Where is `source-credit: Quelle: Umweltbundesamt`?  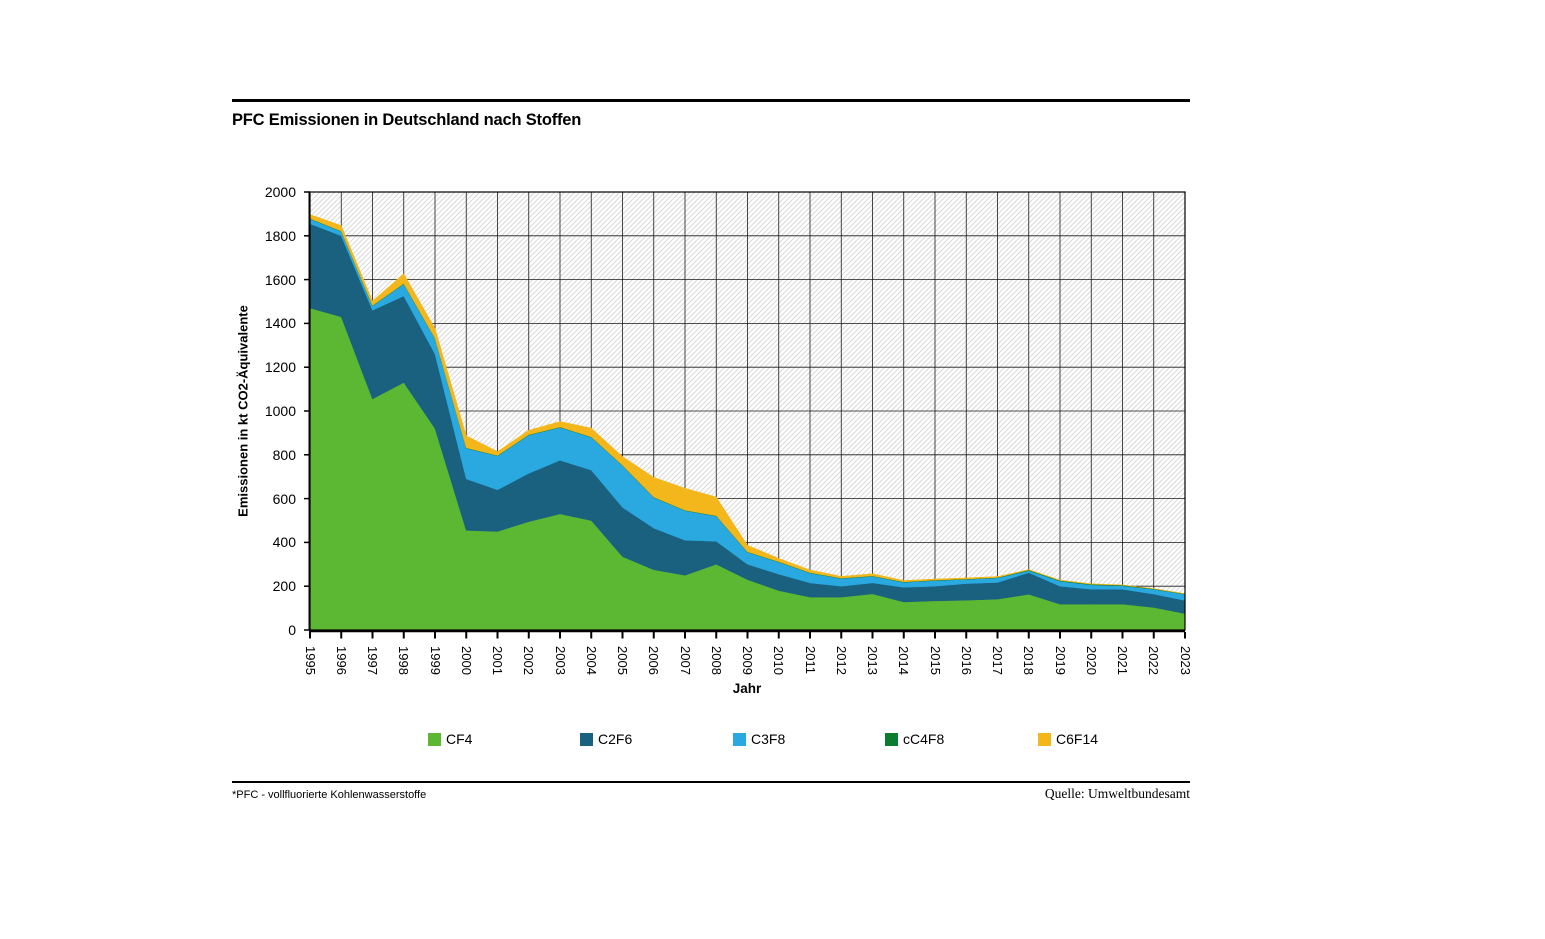
source-credit: Quelle: Umweltbundesamt is located at coordinates (1117, 793).